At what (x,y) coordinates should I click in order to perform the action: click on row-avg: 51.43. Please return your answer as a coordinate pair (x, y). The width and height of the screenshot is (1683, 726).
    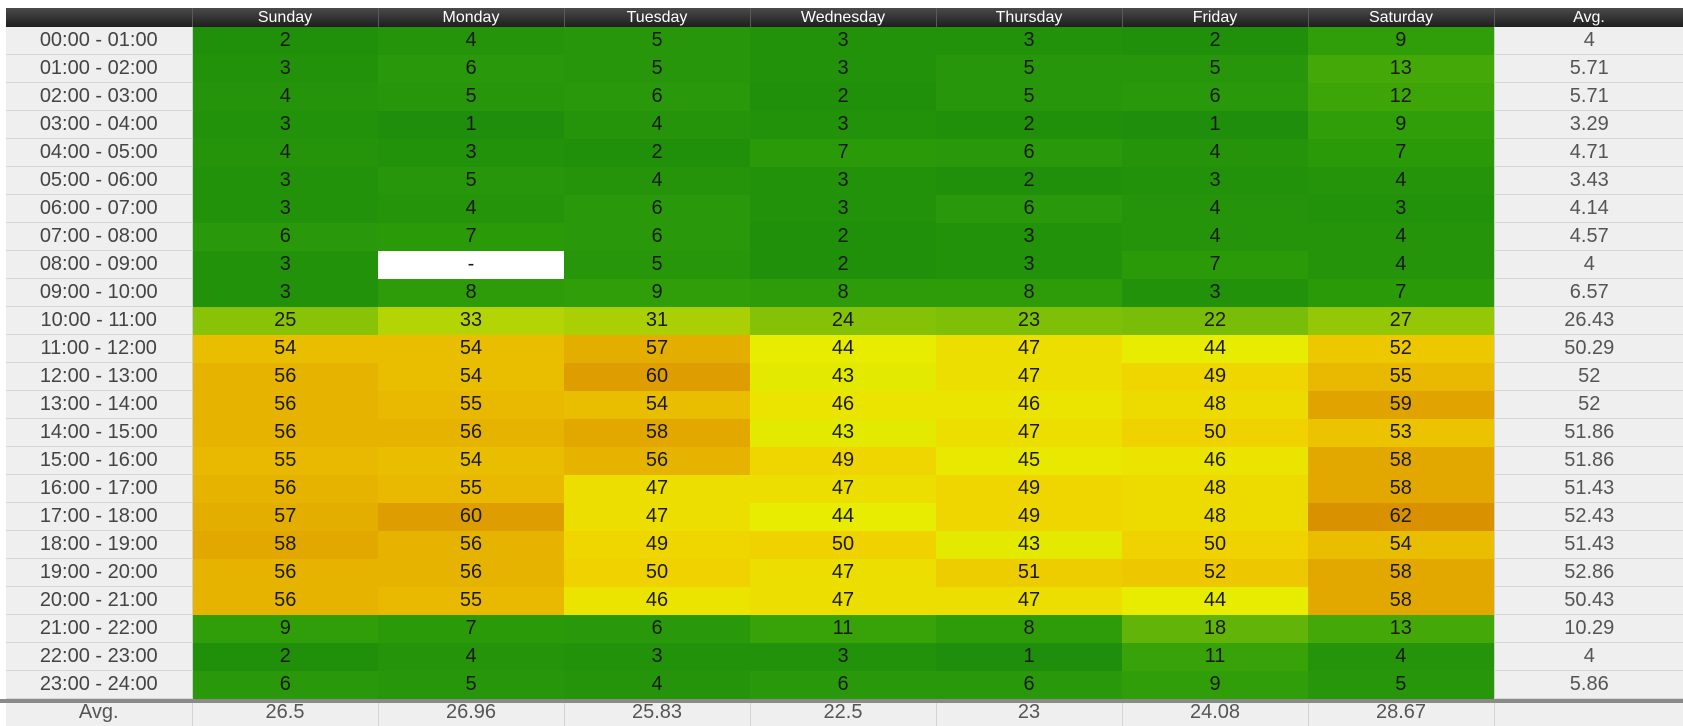
    Looking at the image, I should click on (1588, 489).